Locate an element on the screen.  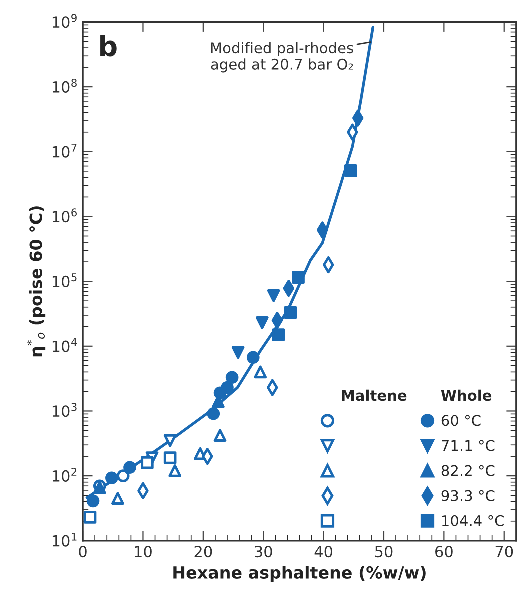
y-tick-label: 10$^{6}$ is located at coordinates (65, 215).